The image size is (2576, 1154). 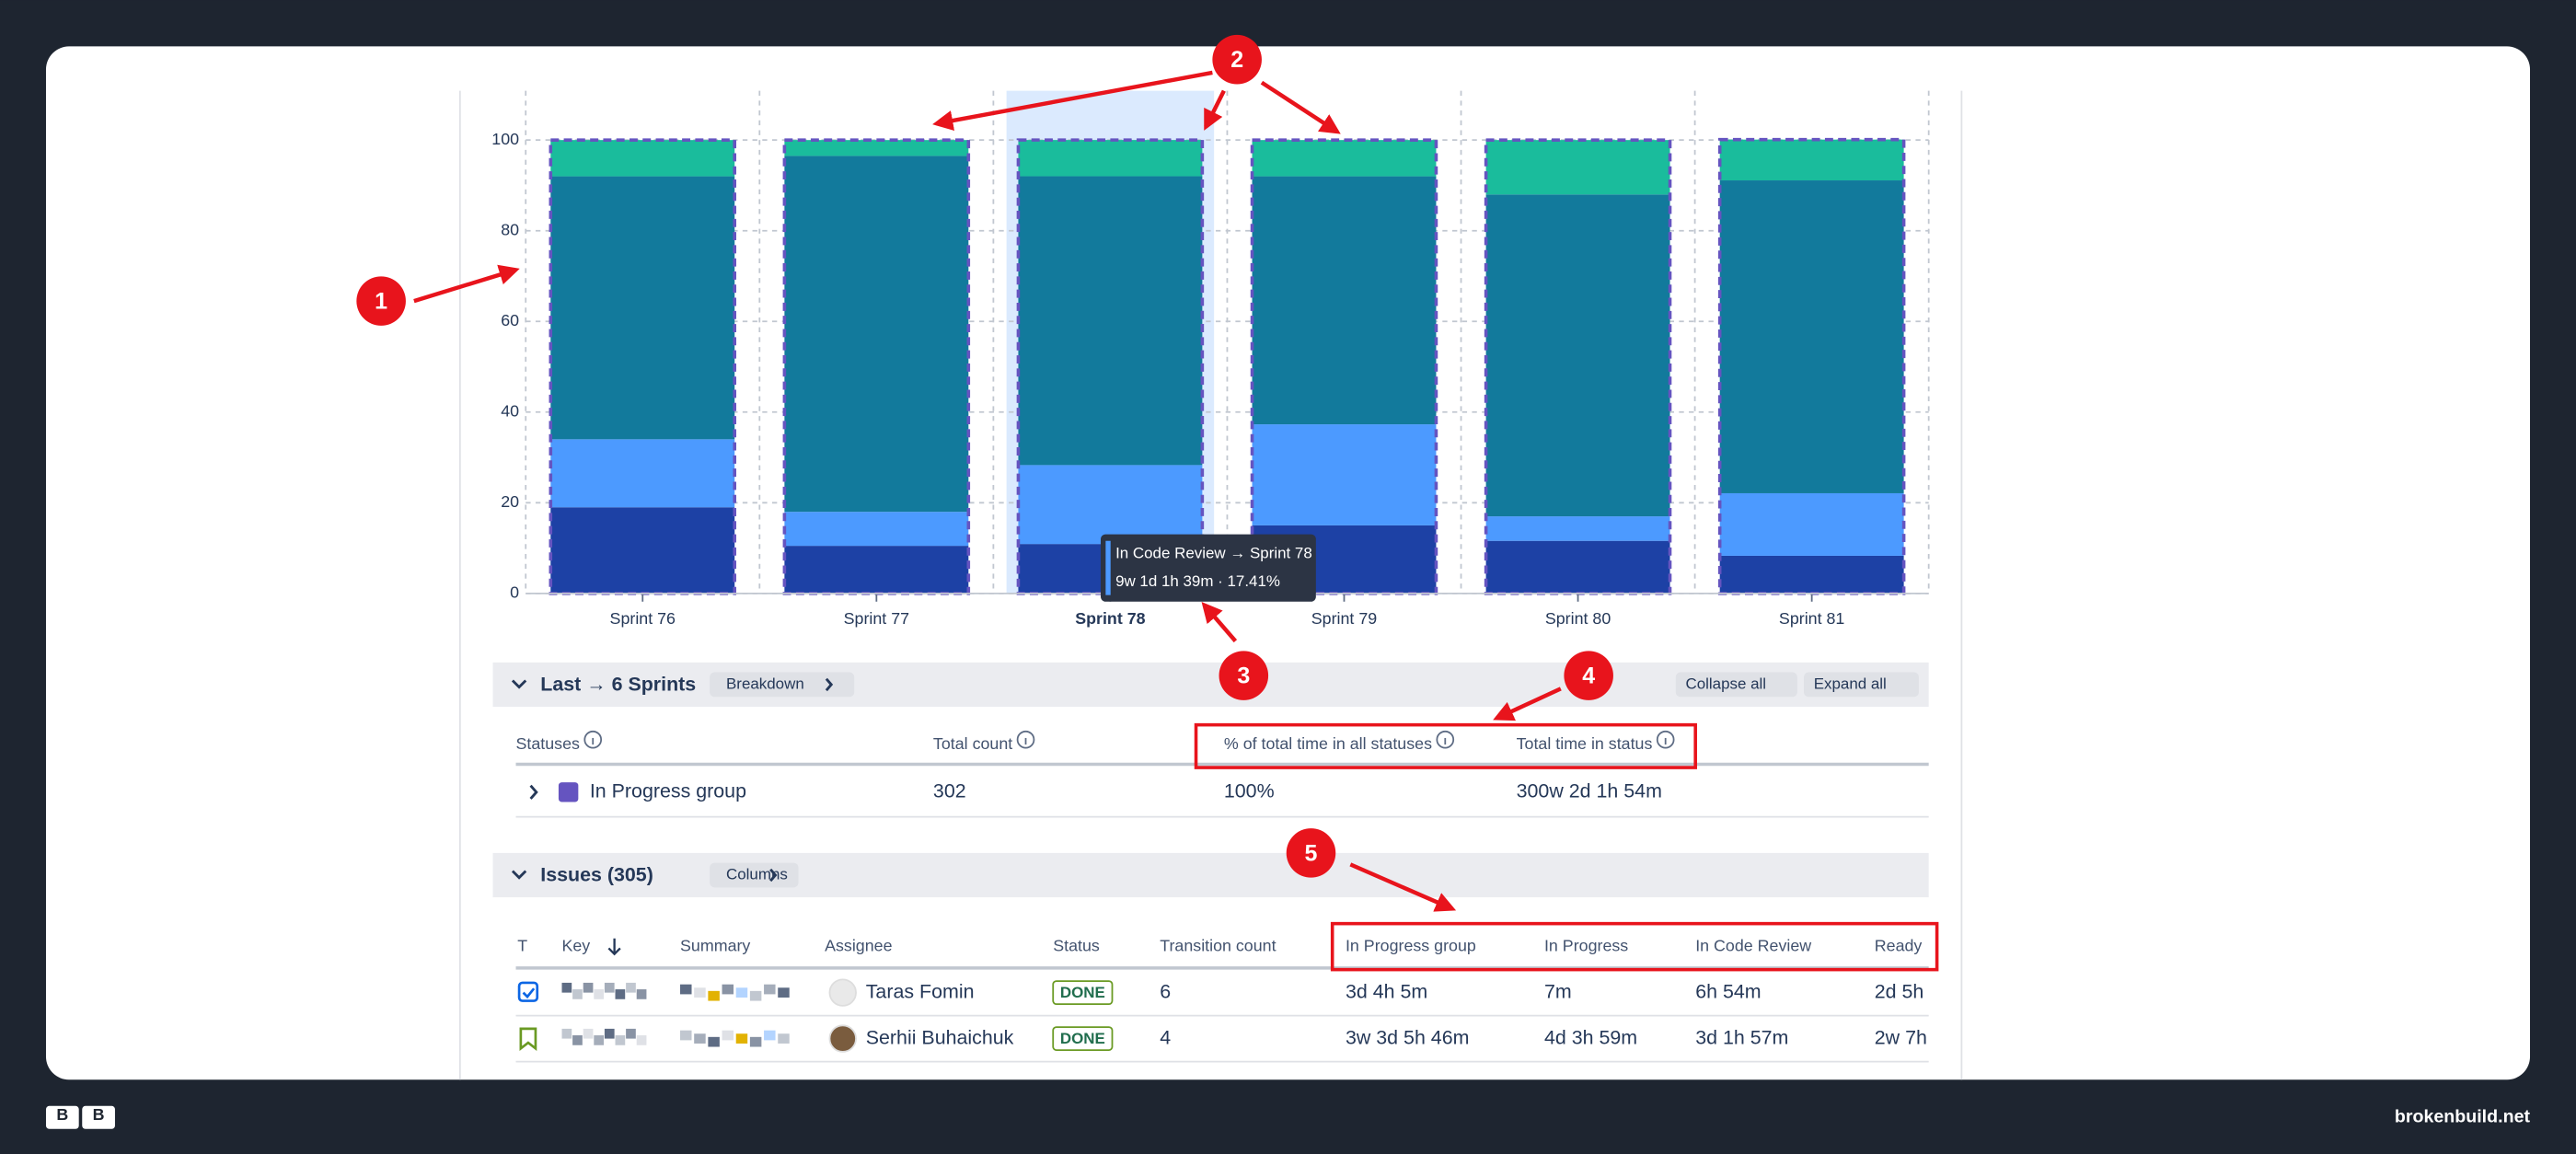 What do you see at coordinates (1728, 991) in the screenshot?
I see `cell: 6h 54m` at bounding box center [1728, 991].